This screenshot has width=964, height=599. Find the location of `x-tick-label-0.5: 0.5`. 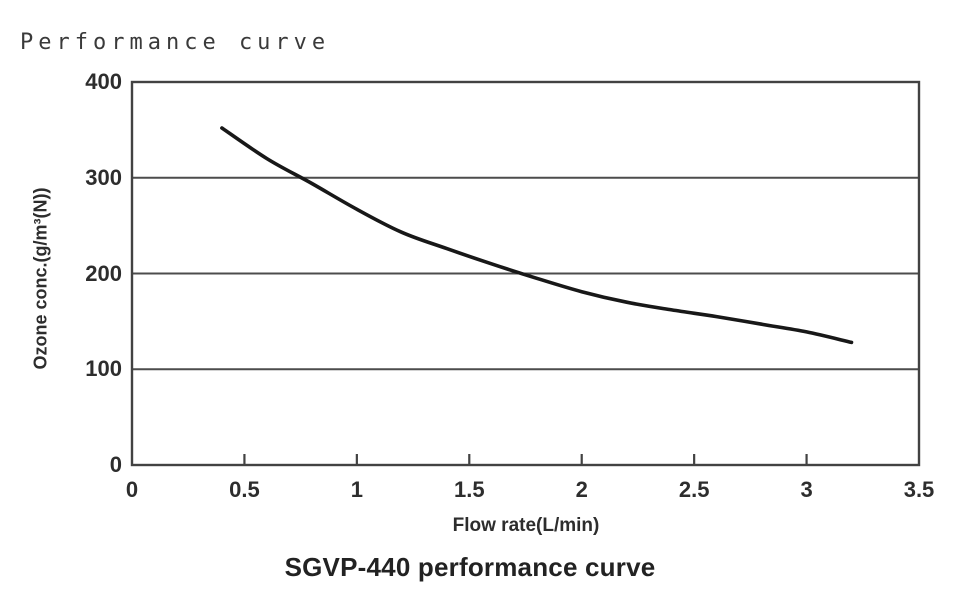

x-tick-label-0.5: 0.5 is located at coordinates (244, 489).